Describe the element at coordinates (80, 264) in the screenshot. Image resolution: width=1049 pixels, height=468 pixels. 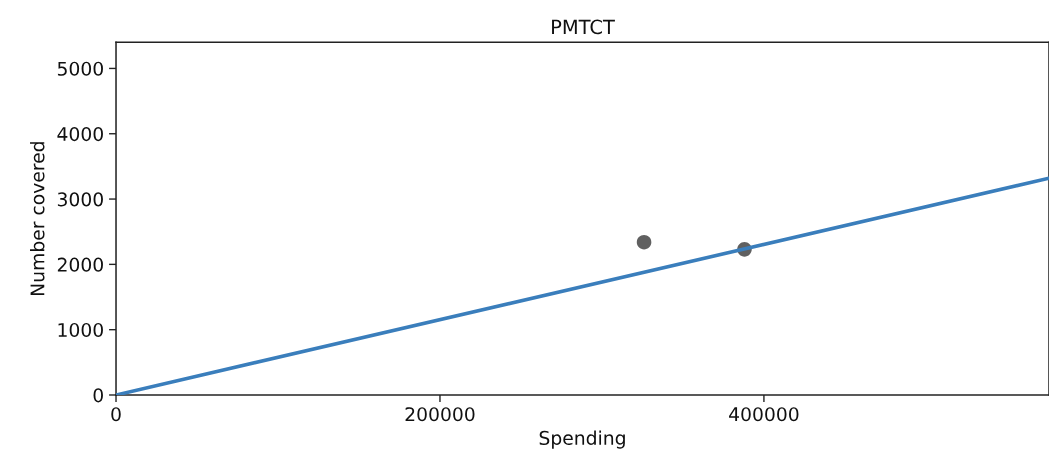
I see `y-tick-label: 2000` at that location.